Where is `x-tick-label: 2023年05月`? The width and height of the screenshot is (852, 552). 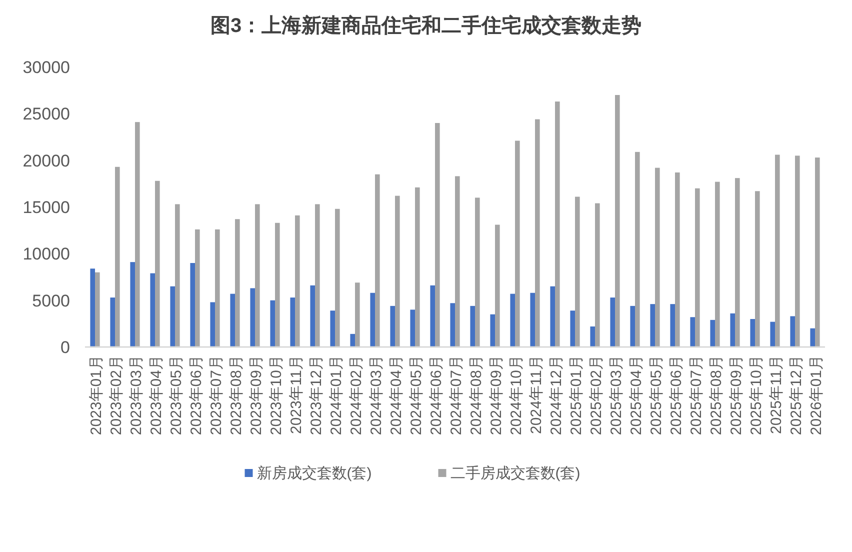
x-tick-label: 2023年05月 is located at coordinates (176, 395).